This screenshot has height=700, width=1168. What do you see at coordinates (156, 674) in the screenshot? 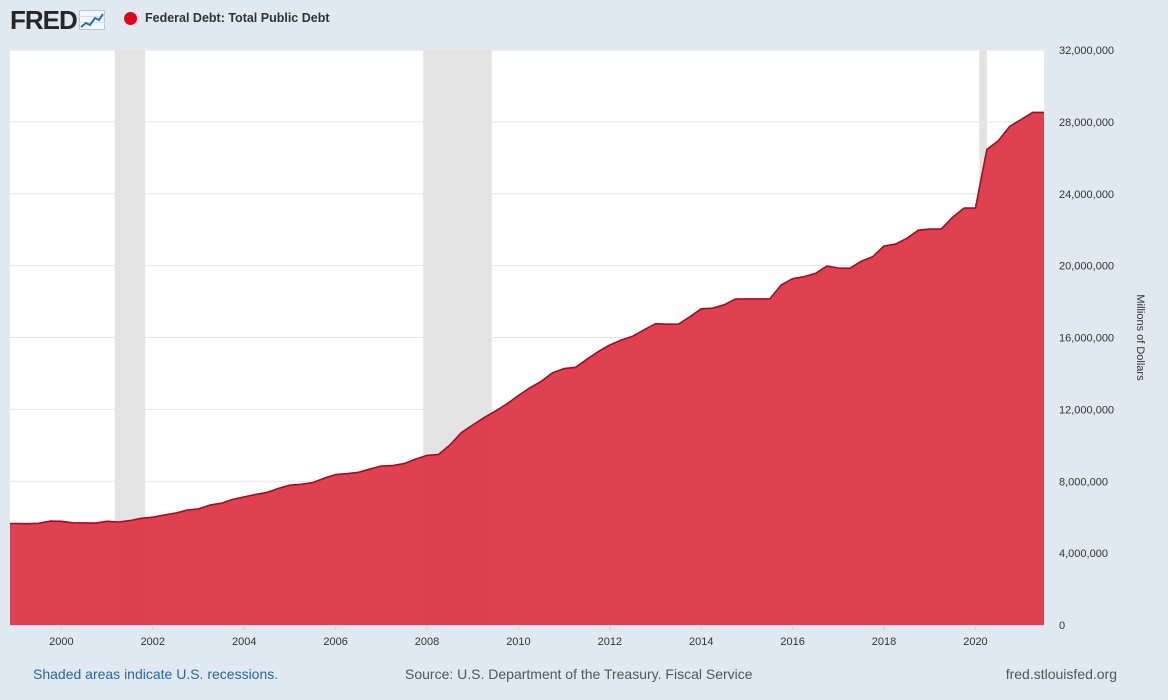
I see `recession-note-link: Shaded areas indicate U.S. recessions.` at bounding box center [156, 674].